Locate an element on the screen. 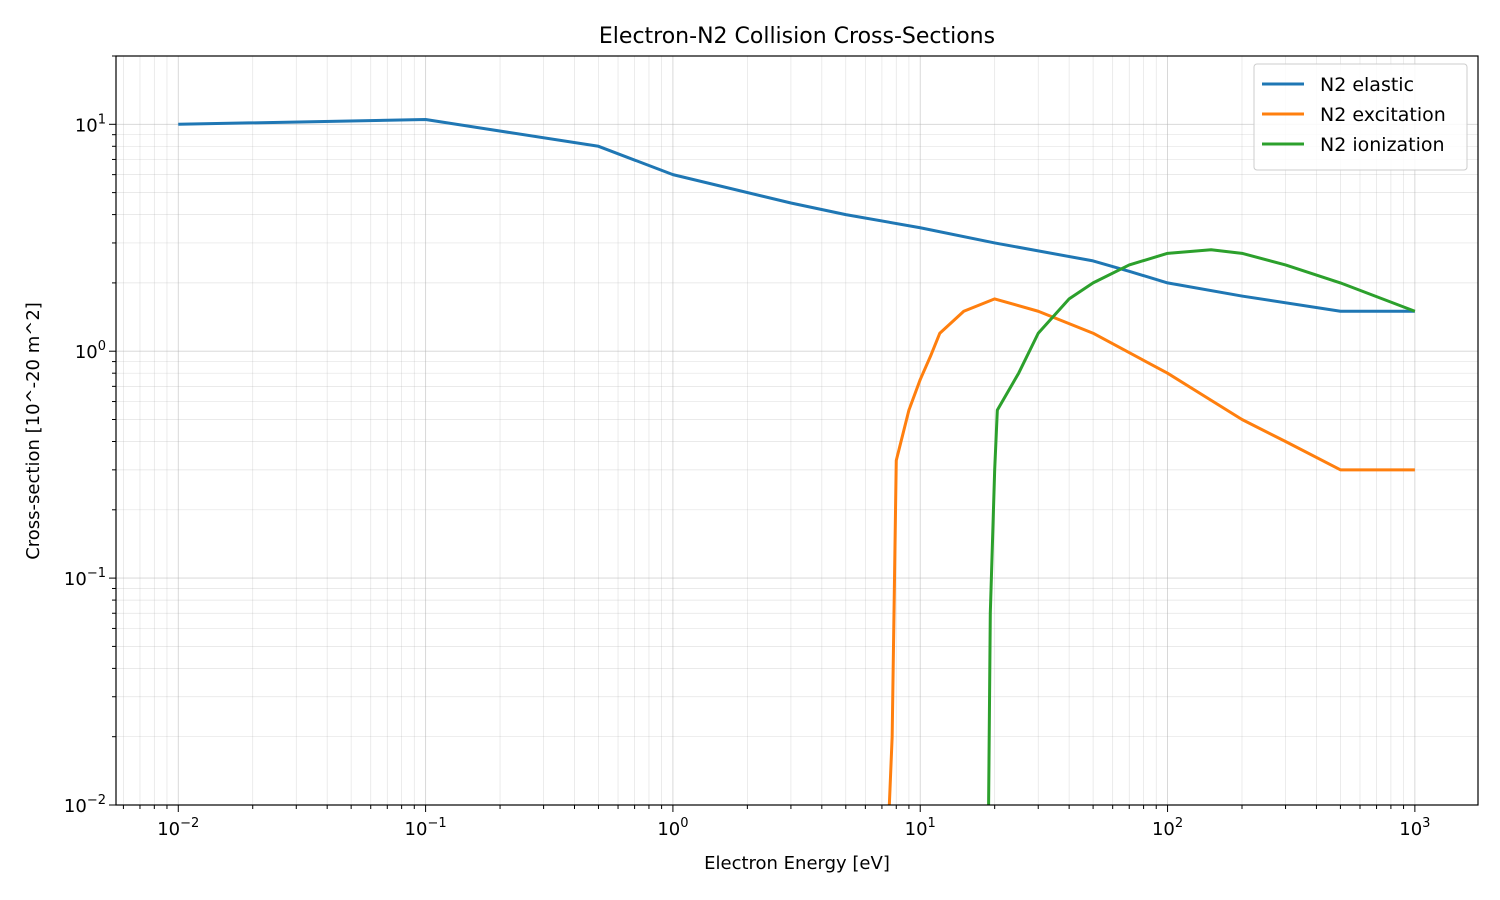 This screenshot has width=1500, height=900. y-tick-label: 10⁻¹ is located at coordinates (85, 578).